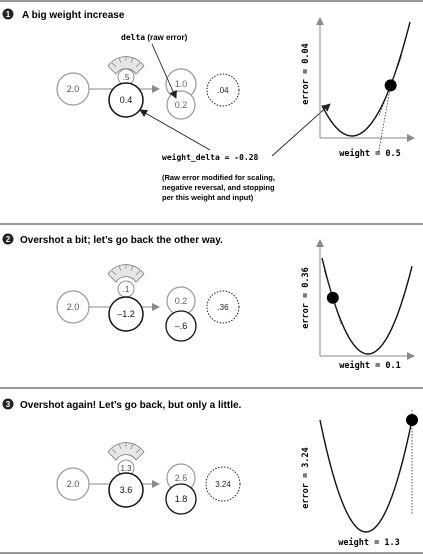 The image size is (423, 555). What do you see at coordinates (385, 119) in the screenshot?
I see `weight-drop-line` at bounding box center [385, 119].